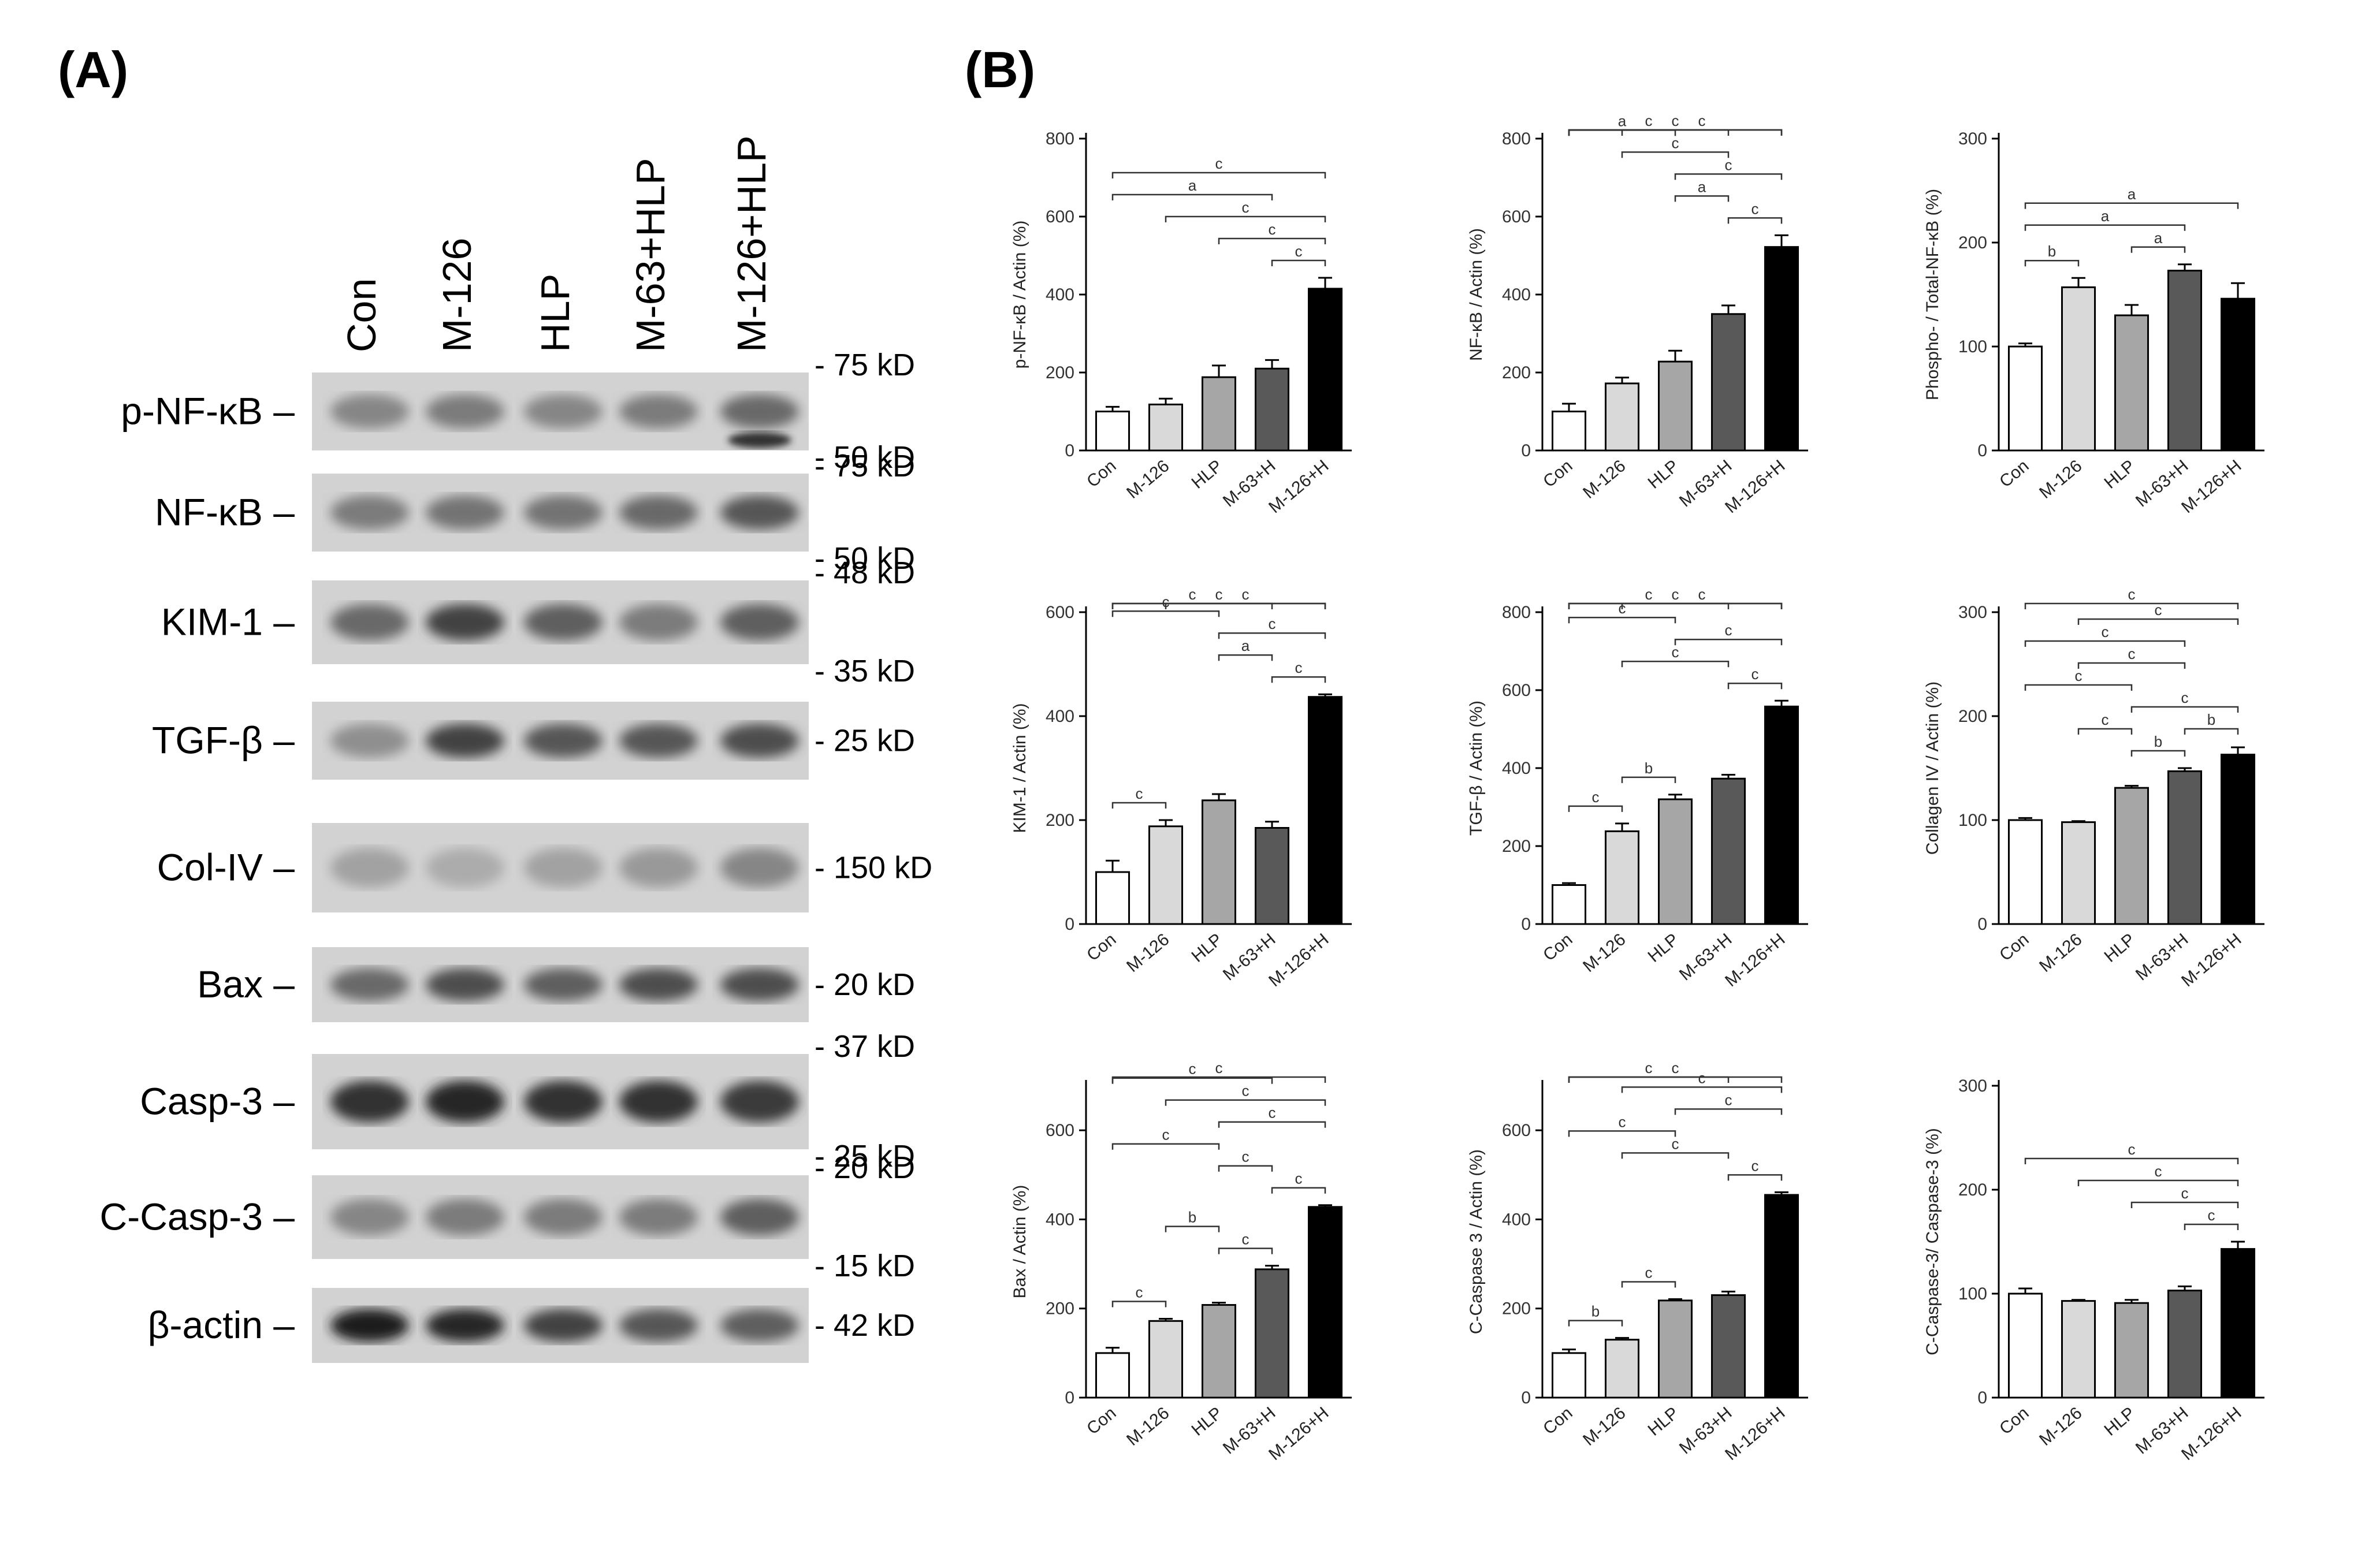  Describe the element at coordinates (1019, 1242) in the screenshot. I see `y-axis-label: Bax / Actin (%)` at that location.